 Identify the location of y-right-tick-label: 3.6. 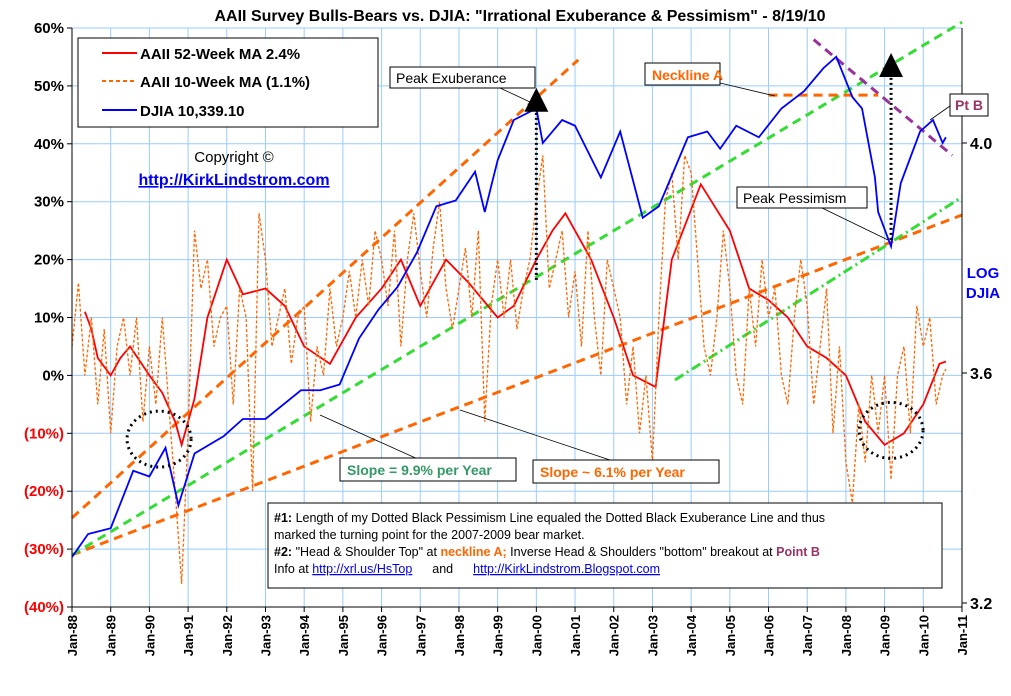
(981, 374).